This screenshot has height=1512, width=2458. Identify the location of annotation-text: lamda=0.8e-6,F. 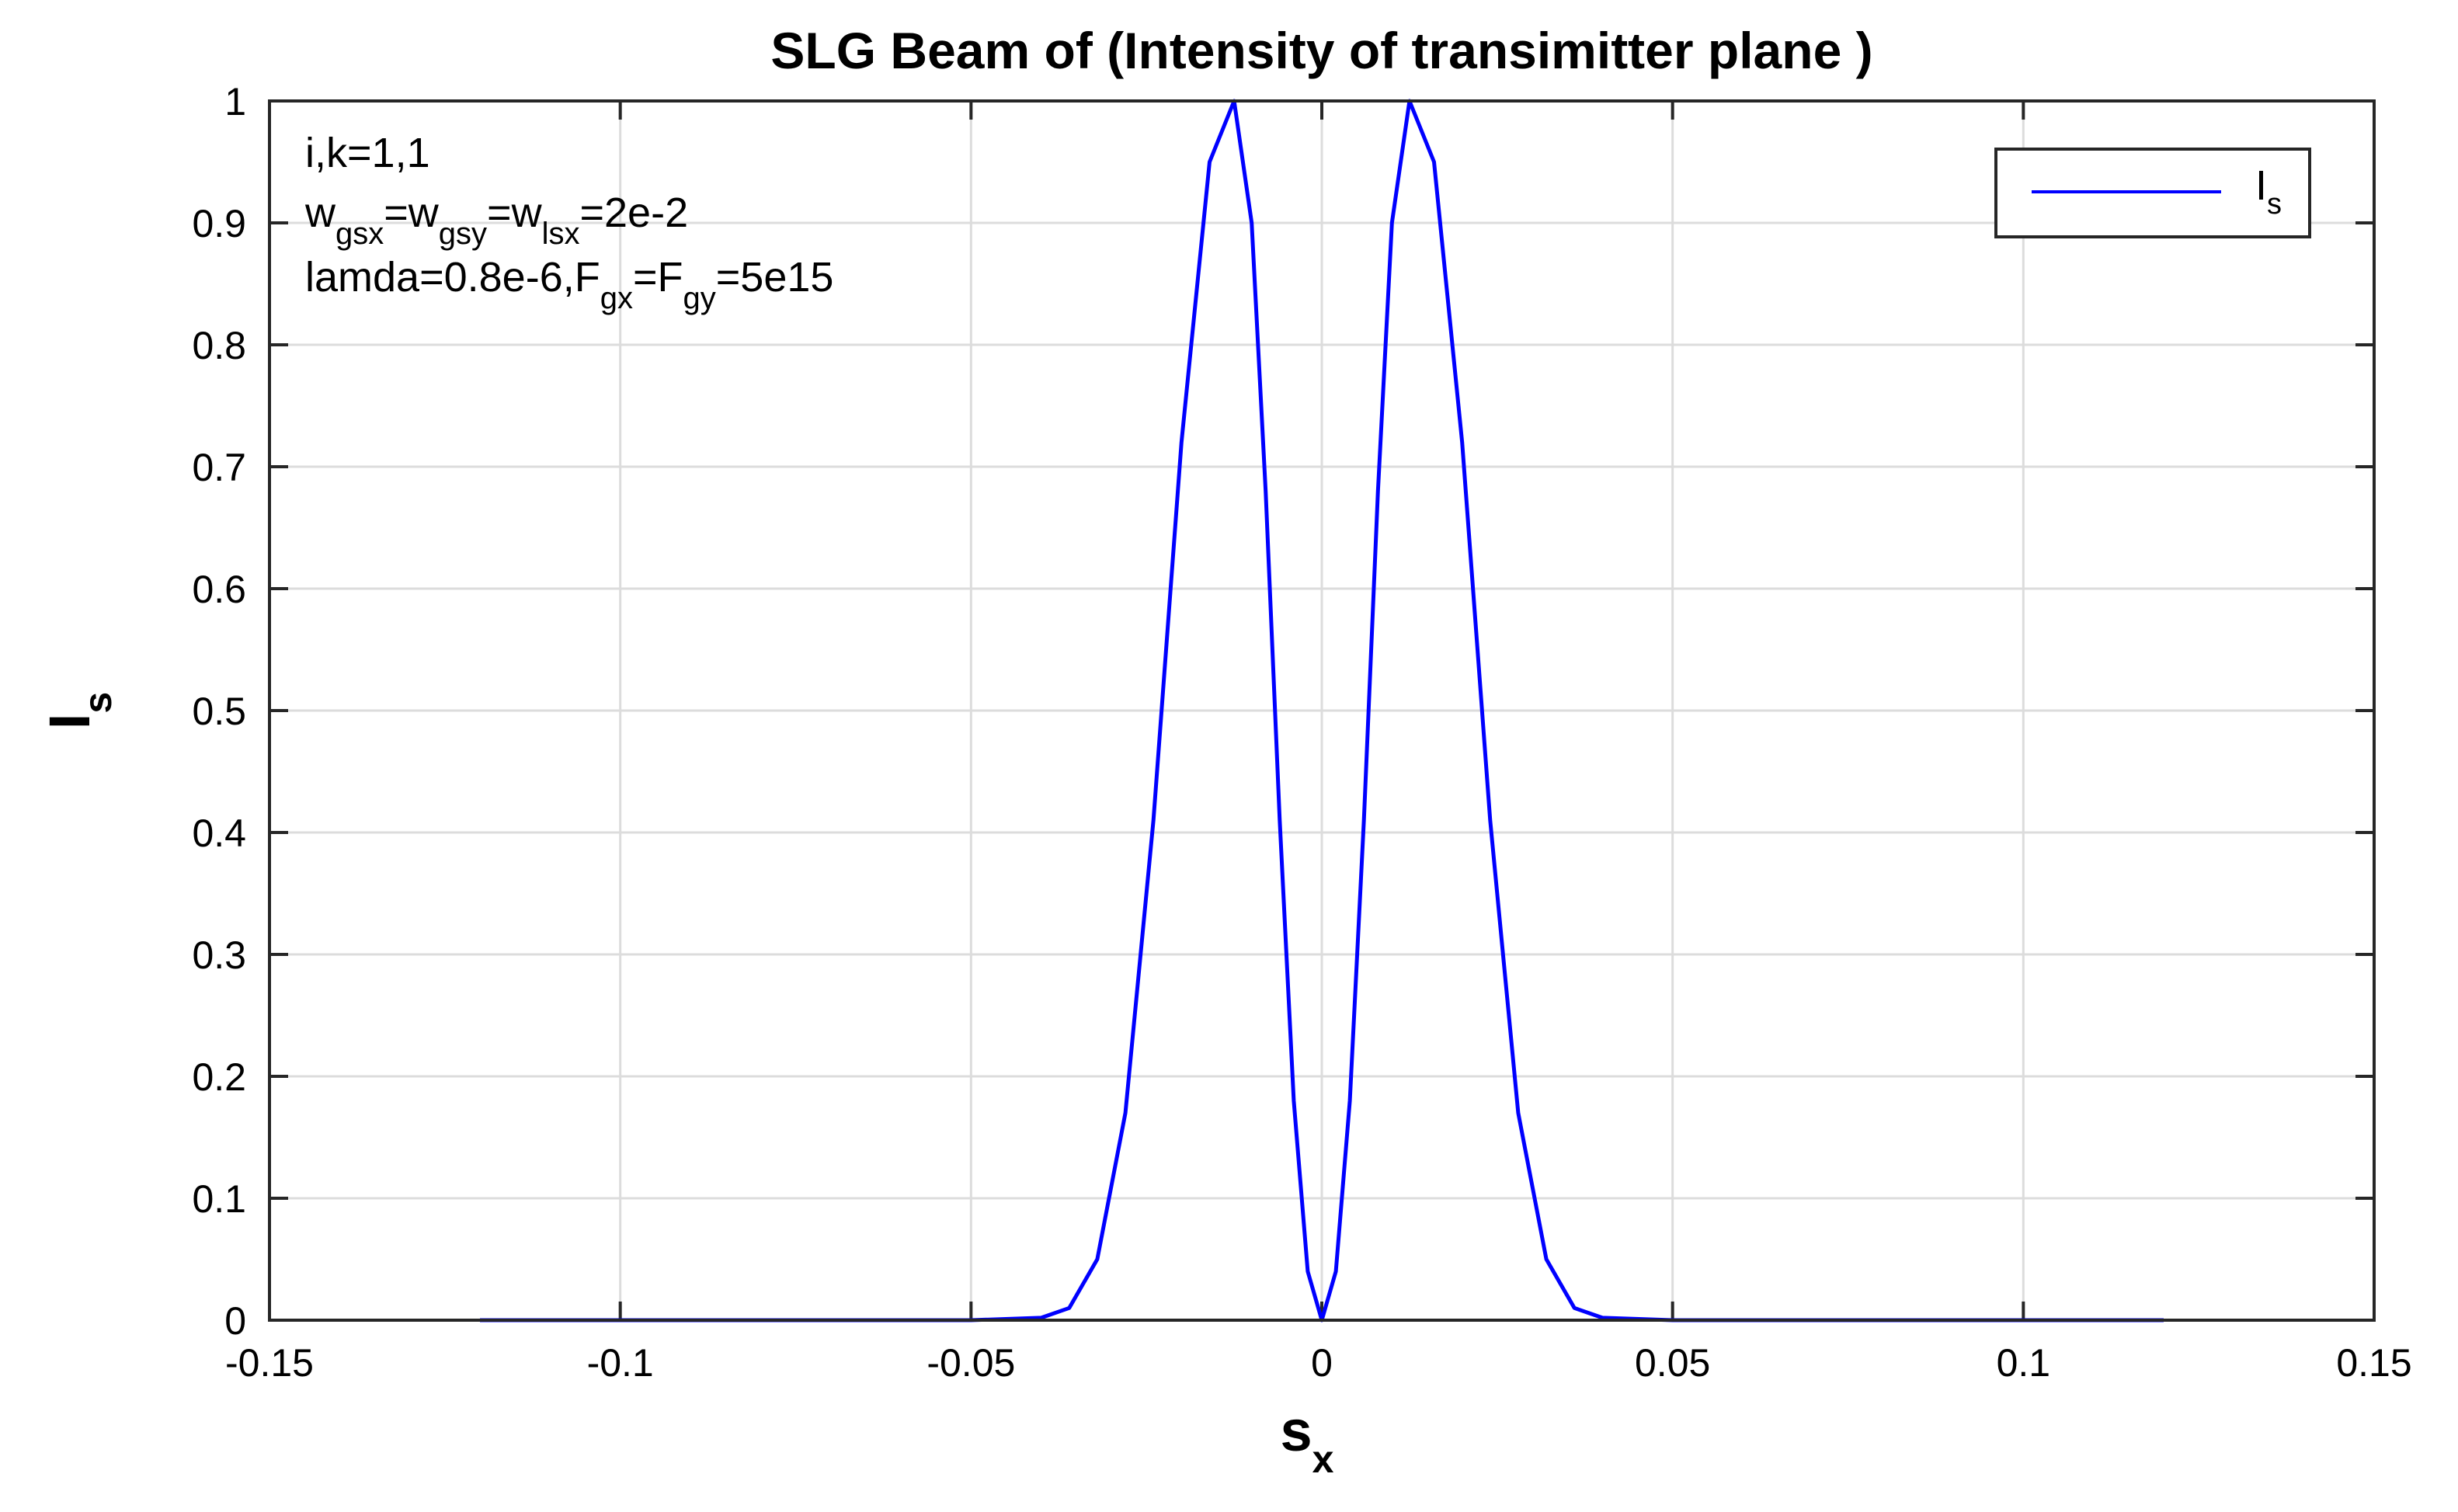
(452, 277).